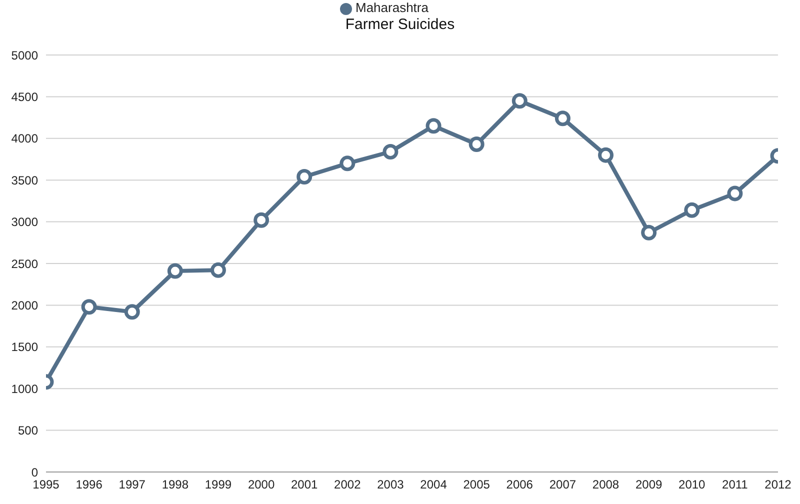 The width and height of the screenshot is (800, 504). What do you see at coordinates (24, 180) in the screenshot?
I see `y-tick-label: 3500` at bounding box center [24, 180].